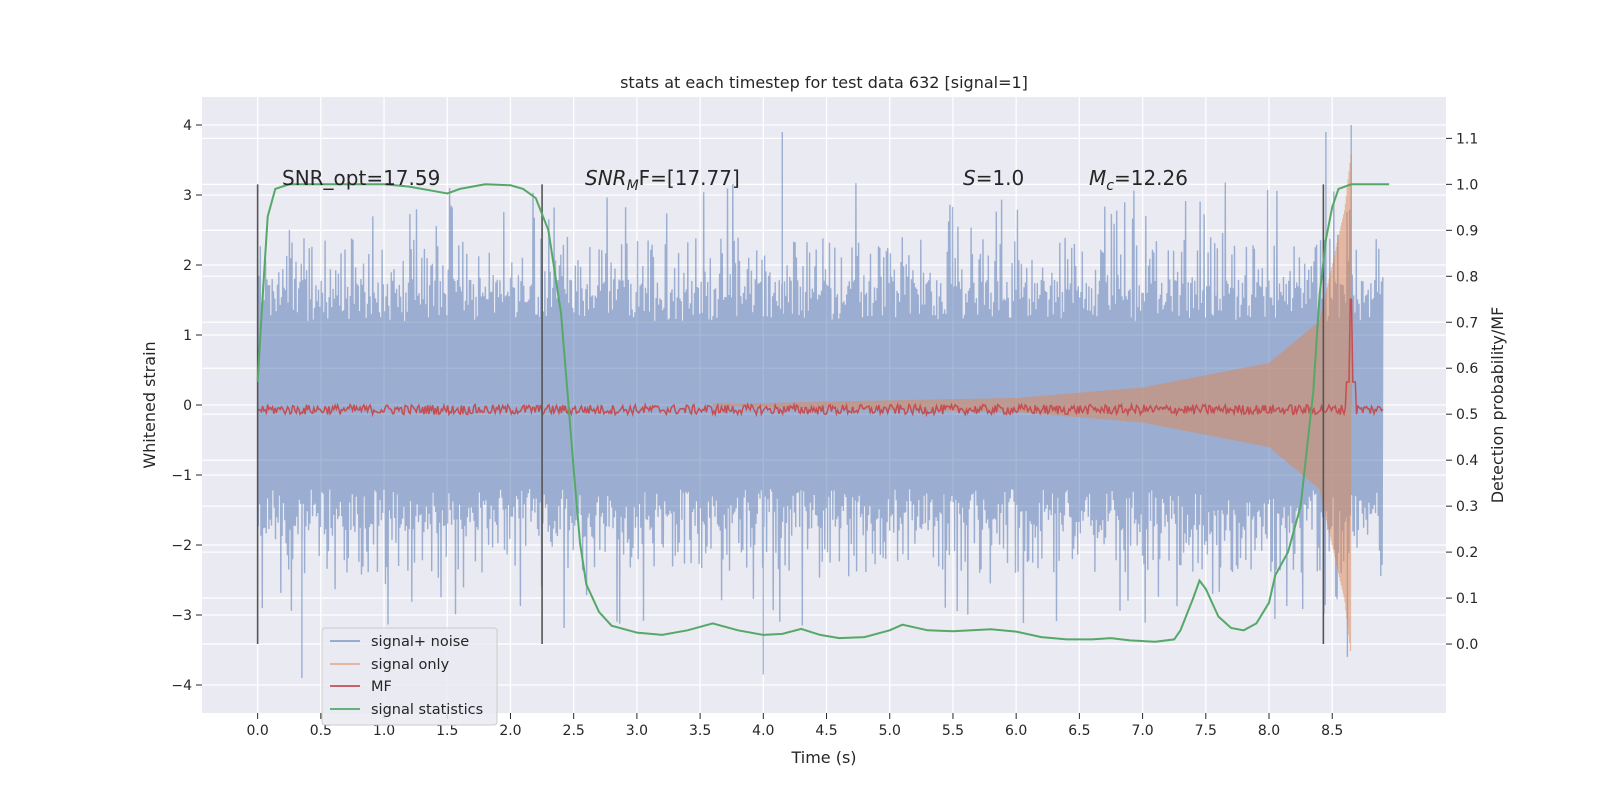 This screenshot has width=1600, height=800. Describe the element at coordinates (1497, 405) in the screenshot. I see `right-axis-label: Detection probability/MF` at that location.